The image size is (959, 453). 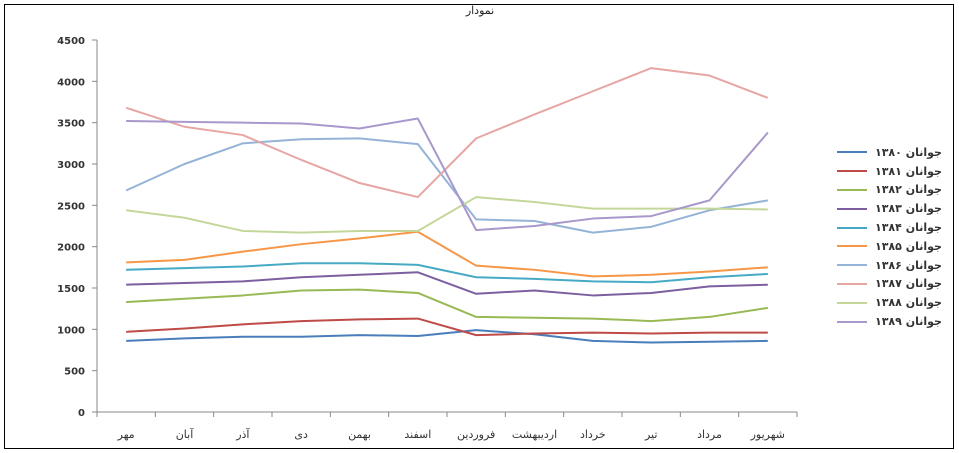 What do you see at coordinates (908, 190) in the screenshot?
I see `legend-label: جوانان ۱۳۸۲` at bounding box center [908, 190].